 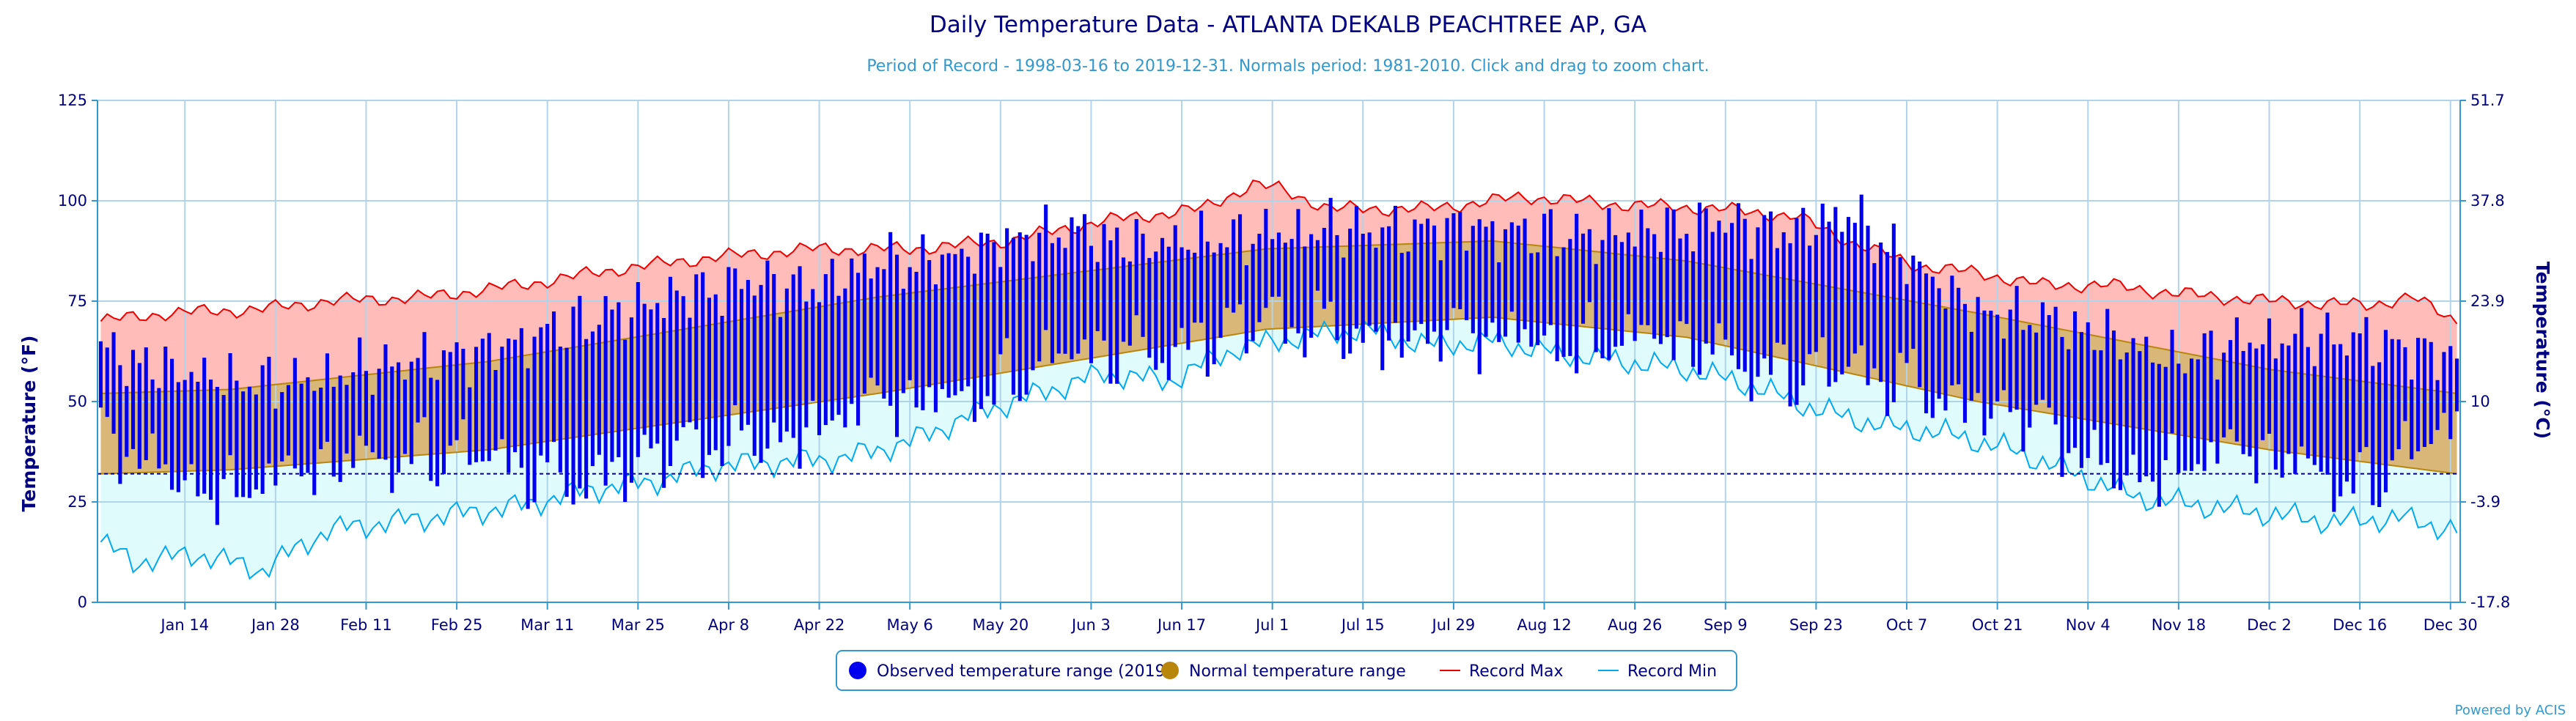 I want to click on legend-label: Observed temperature range (2019), so click(x=1024, y=671).